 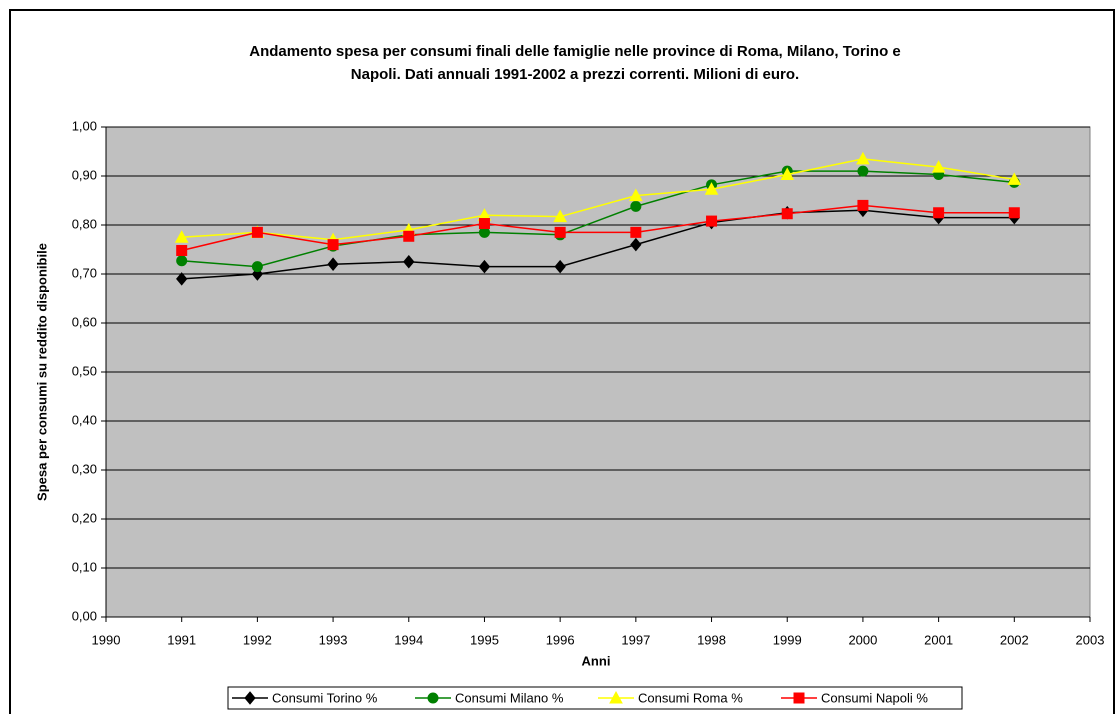 I want to click on x-tick-label: 1995, so click(x=484, y=639).